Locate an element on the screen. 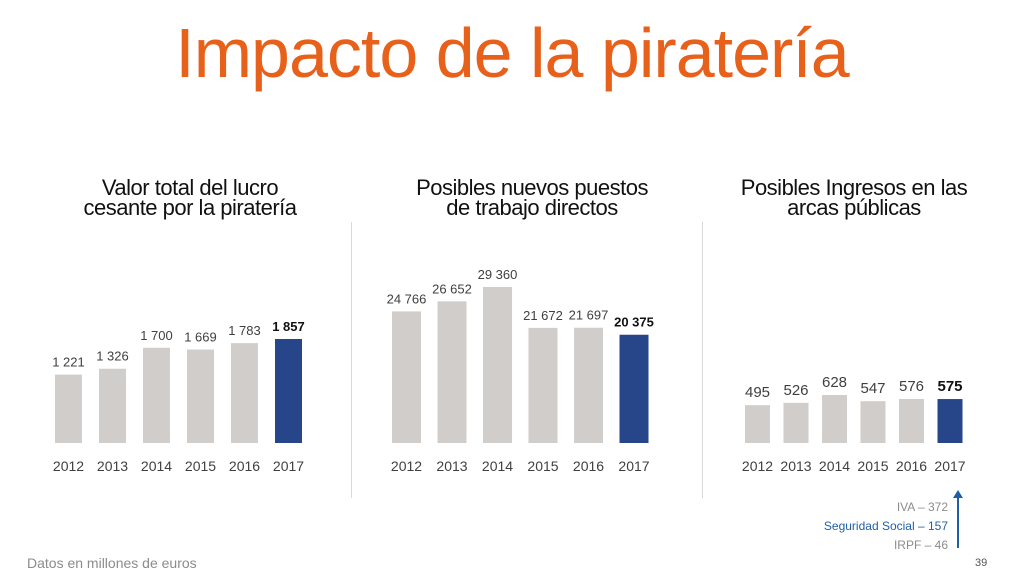  chart-2-value-label-2013: 26 652 is located at coordinates (452, 288).